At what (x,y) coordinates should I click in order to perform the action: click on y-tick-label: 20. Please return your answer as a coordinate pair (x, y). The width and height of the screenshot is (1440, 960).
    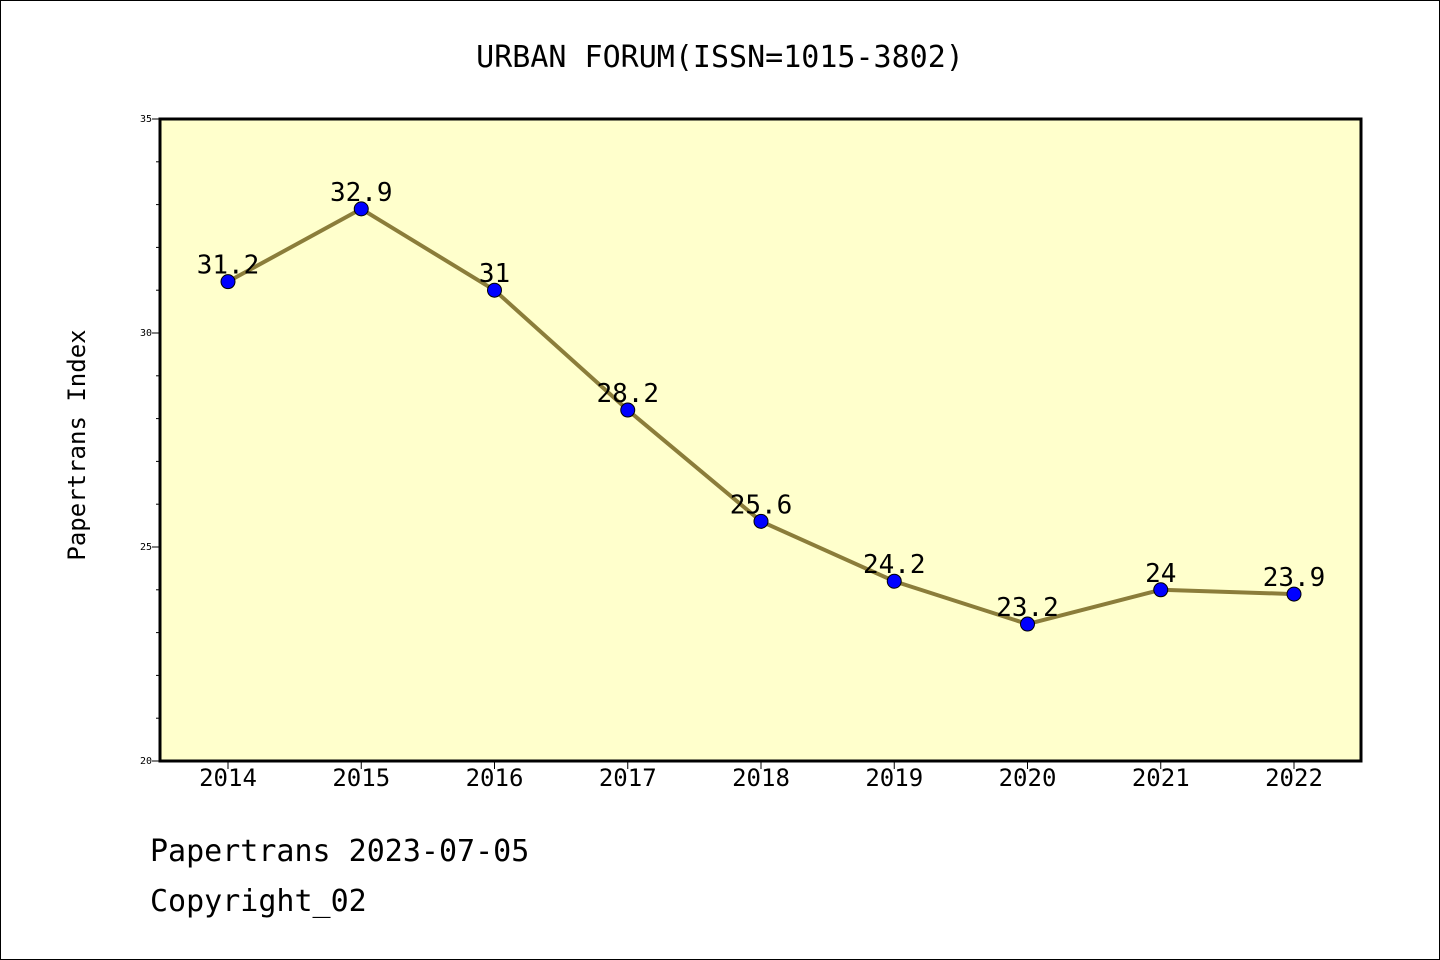
    Looking at the image, I should click on (146, 761).